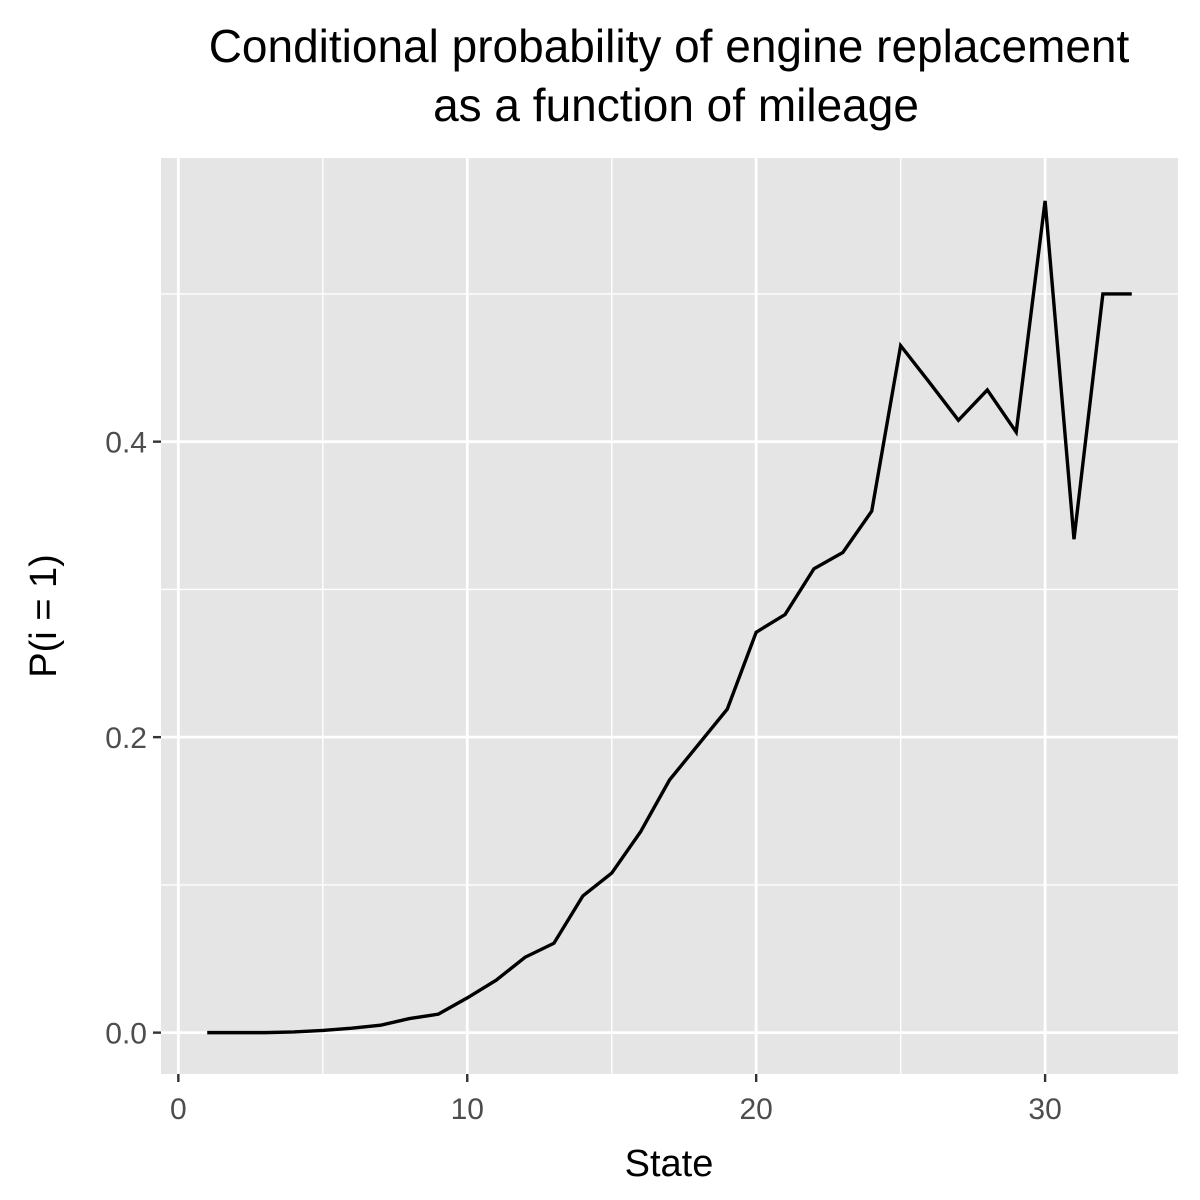 This screenshot has height=1200, width=1200. Describe the element at coordinates (755, 1109) in the screenshot. I see `x-tick-label: 20` at that location.